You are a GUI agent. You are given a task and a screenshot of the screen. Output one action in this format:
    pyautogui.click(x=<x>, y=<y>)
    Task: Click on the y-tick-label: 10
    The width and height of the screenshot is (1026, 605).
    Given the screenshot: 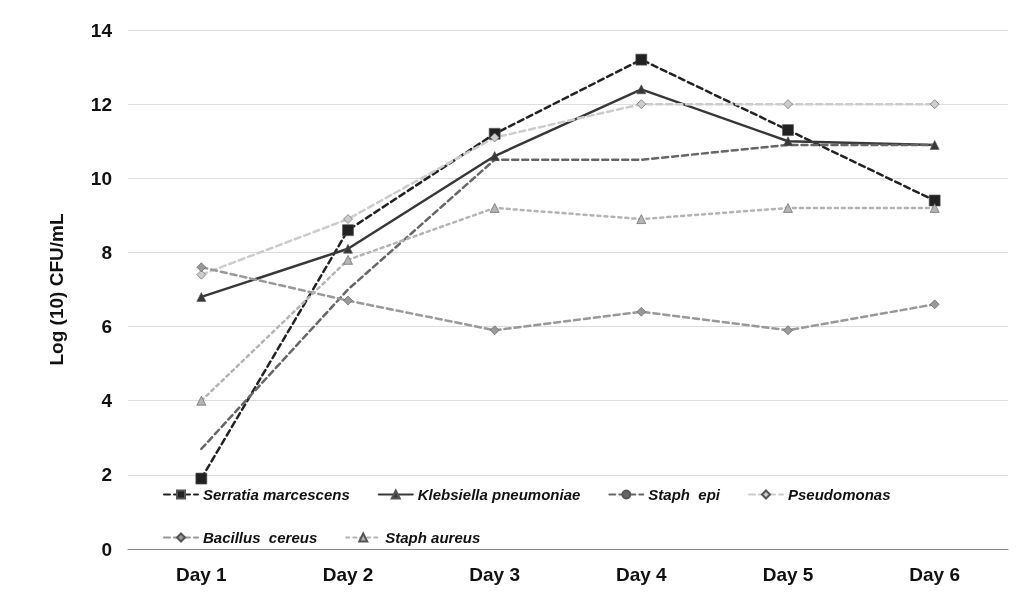 What is the action you would take?
    pyautogui.click(x=101, y=178)
    